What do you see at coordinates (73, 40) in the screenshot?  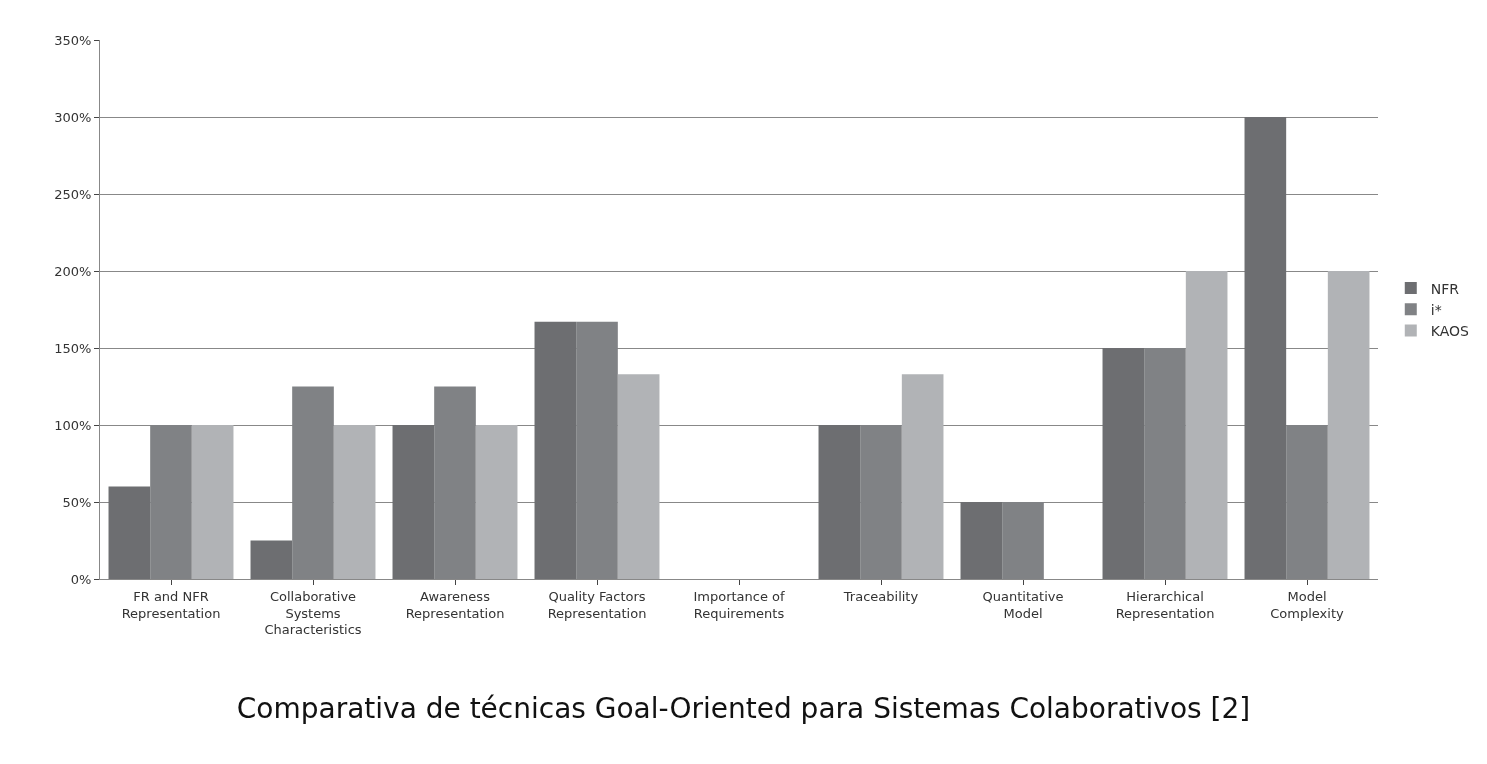 I see `y-tick-label: 350%` at bounding box center [73, 40].